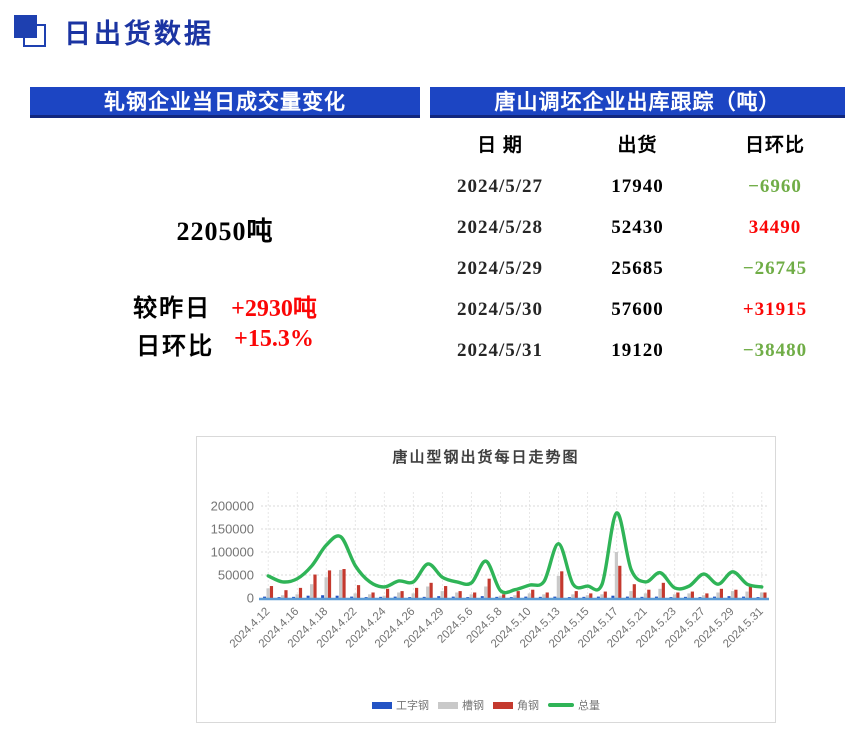  Describe the element at coordinates (25, 26) in the screenshot. I see `square-fill-shape` at that location.